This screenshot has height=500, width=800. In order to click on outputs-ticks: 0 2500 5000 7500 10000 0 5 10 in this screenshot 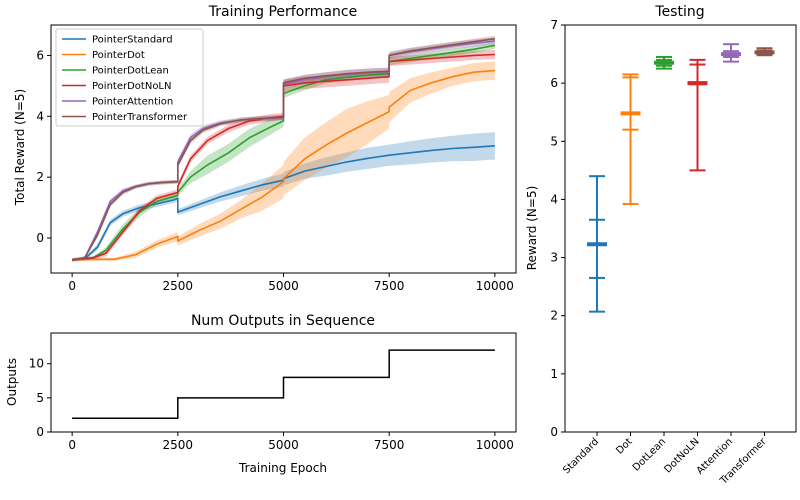, I will do `click(271, 404)`.